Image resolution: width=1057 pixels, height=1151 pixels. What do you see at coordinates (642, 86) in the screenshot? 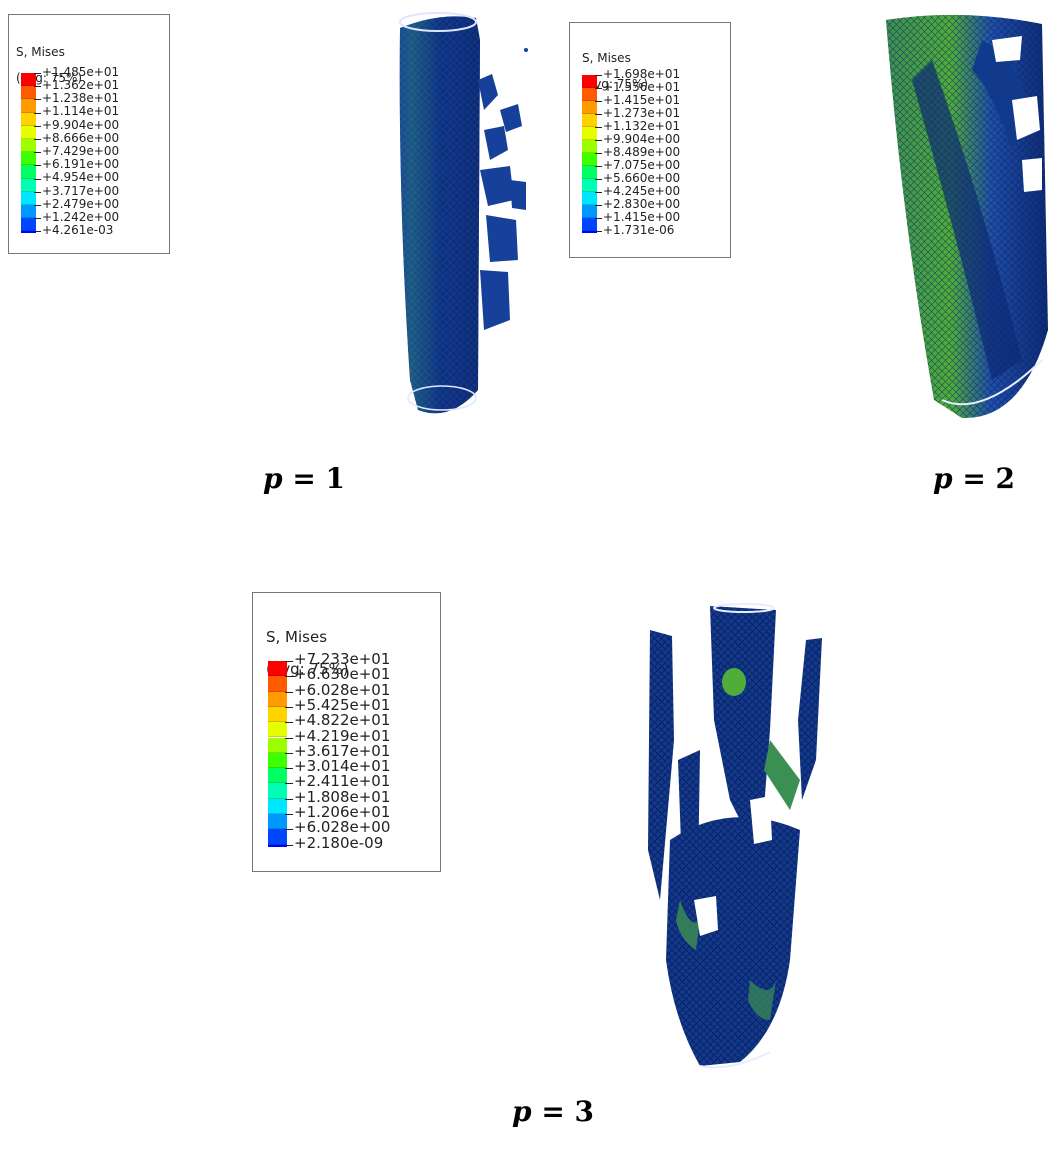
I see `legend-value: +1.556e+01` at bounding box center [642, 86].